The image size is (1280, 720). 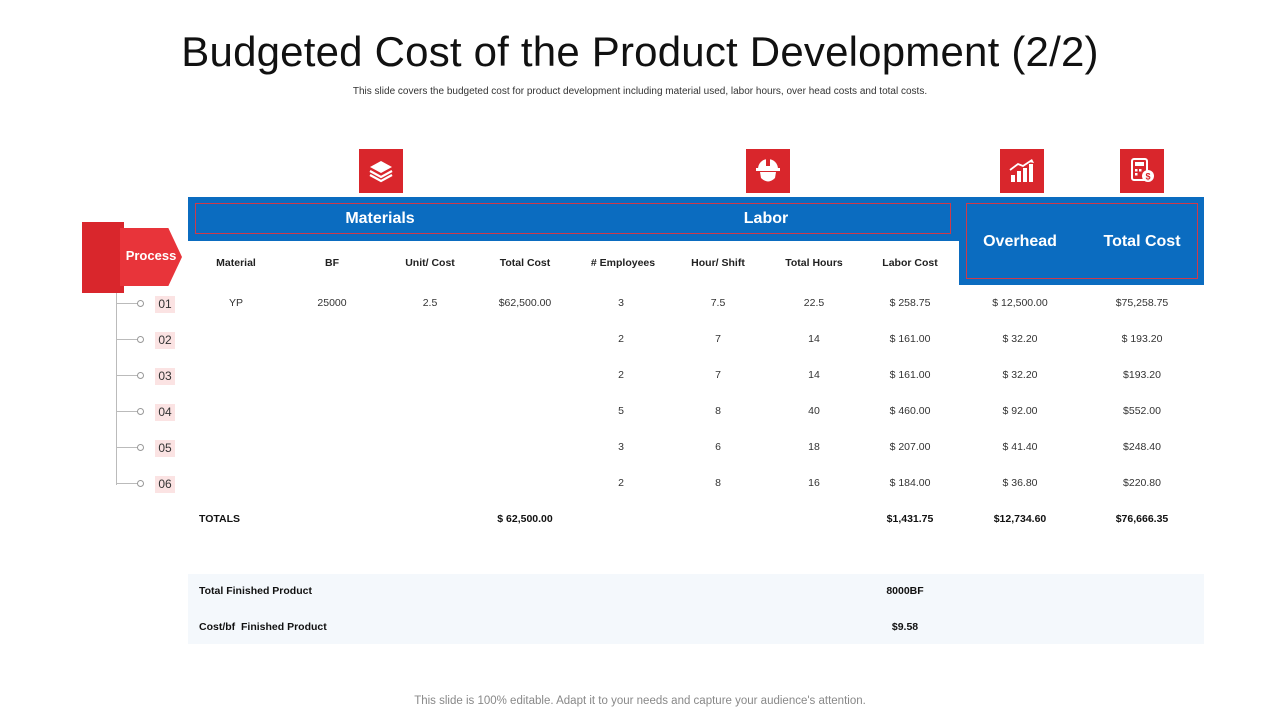 What do you see at coordinates (910, 519) in the screenshot?
I see `totals-labor-cost: $1,431.75` at bounding box center [910, 519].